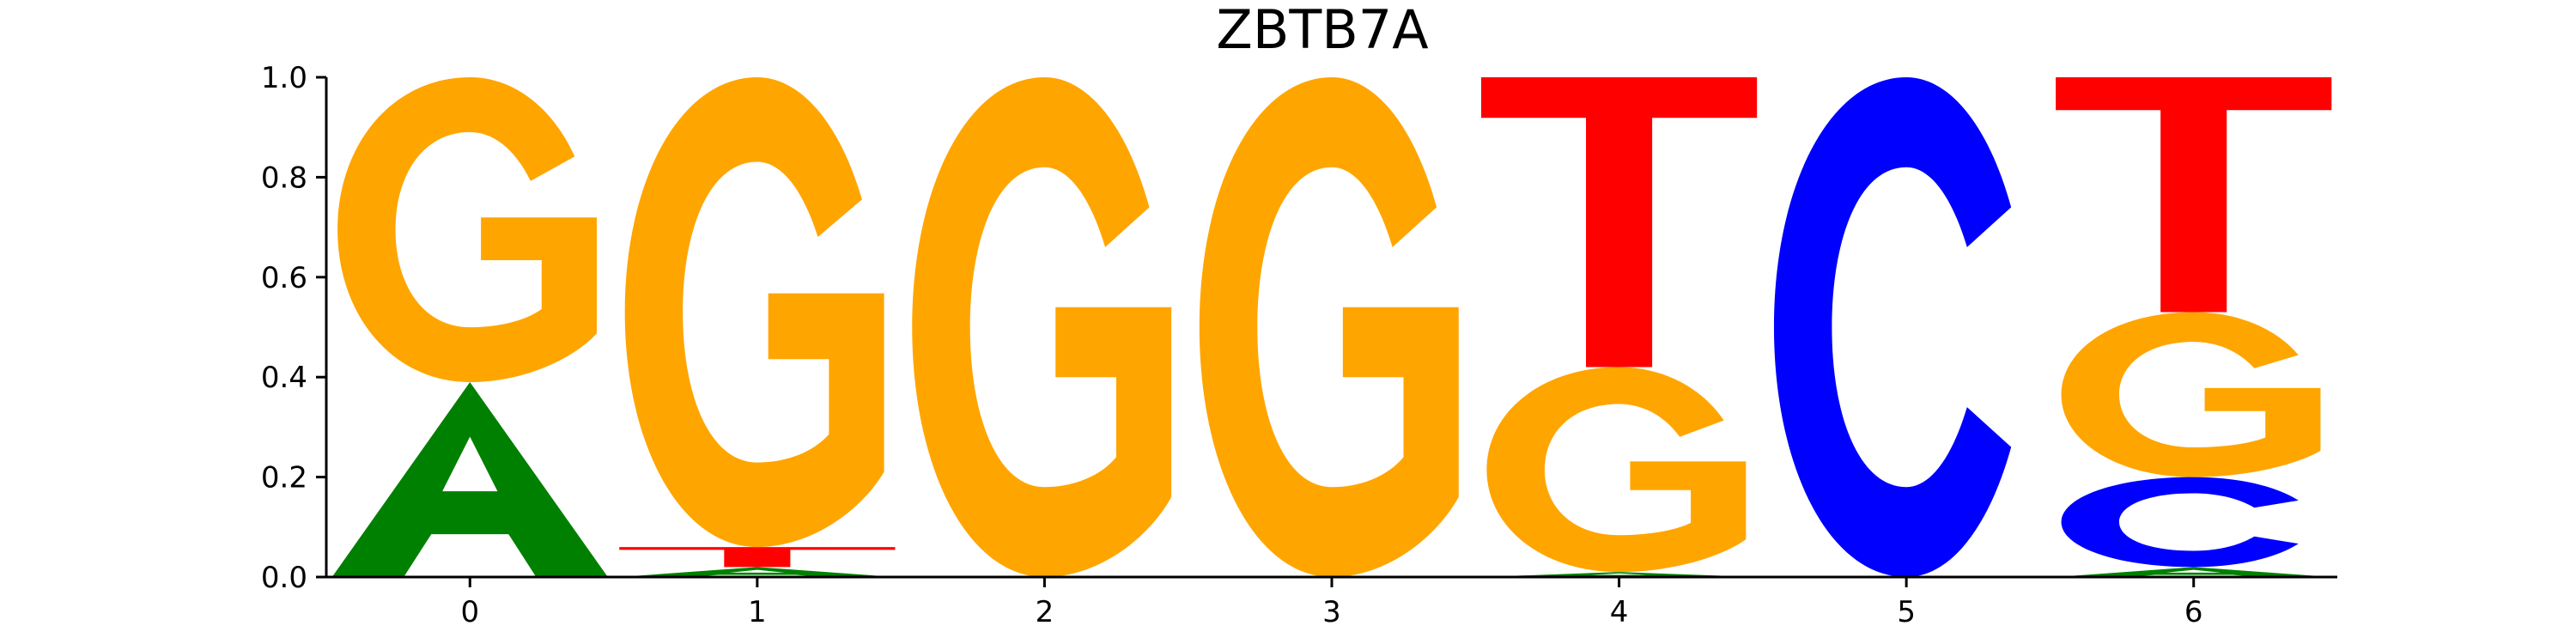 The image size is (2576, 644). I want to click on x-tick-label: 2, so click(1045, 612).